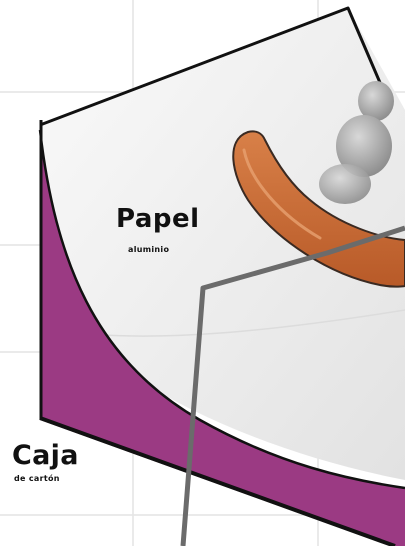 This screenshot has width=405, height=546. I want to click on sausage-highlight, so click(282, 194).